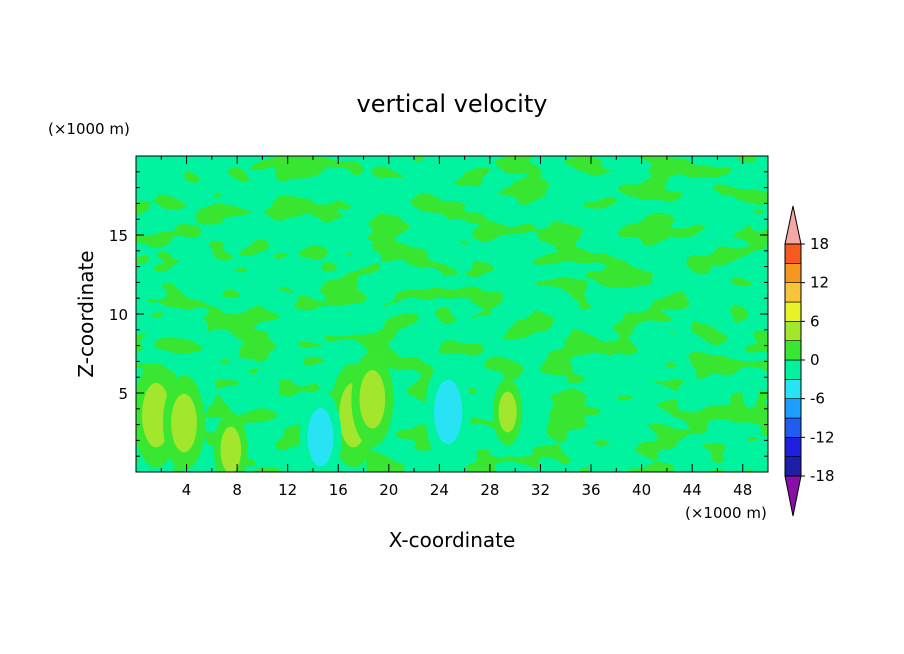  Describe the element at coordinates (439, 490) in the screenshot. I see `x-tick-label: 24` at that location.